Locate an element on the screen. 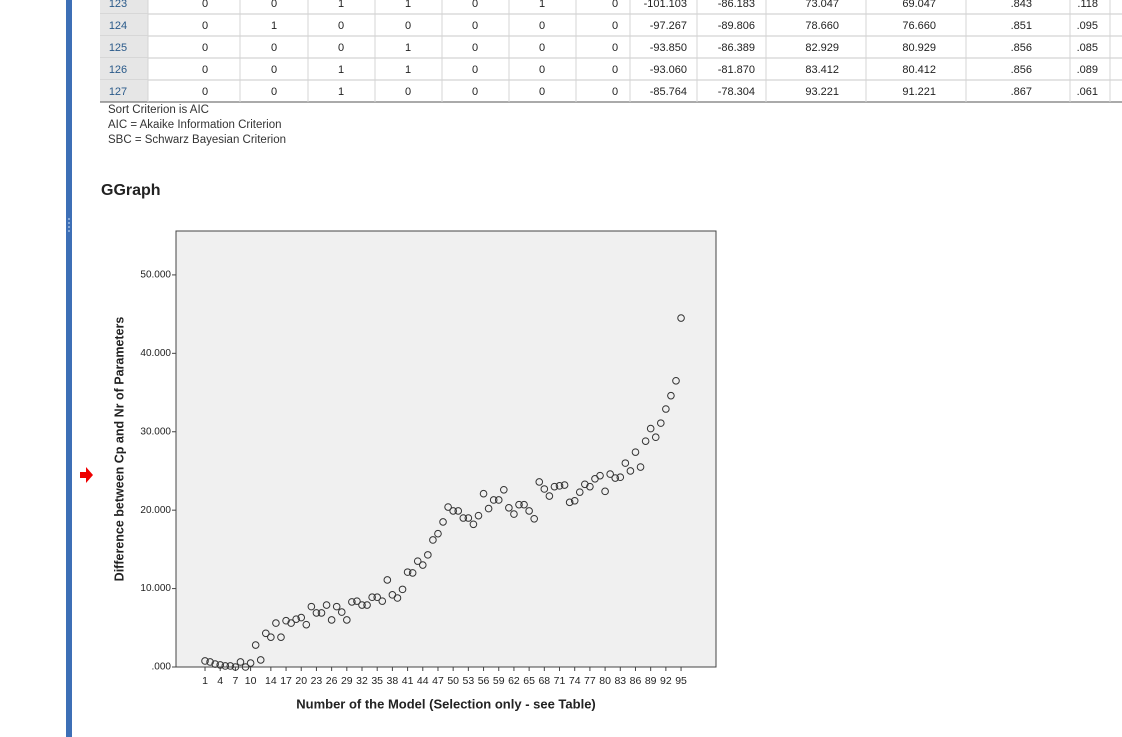  table-cell: -93.850 is located at coordinates (668, 48).